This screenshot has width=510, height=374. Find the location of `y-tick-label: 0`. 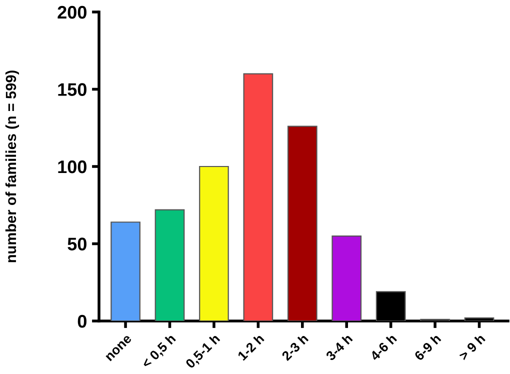

y-tick-label: 0 is located at coordinates (82, 321).